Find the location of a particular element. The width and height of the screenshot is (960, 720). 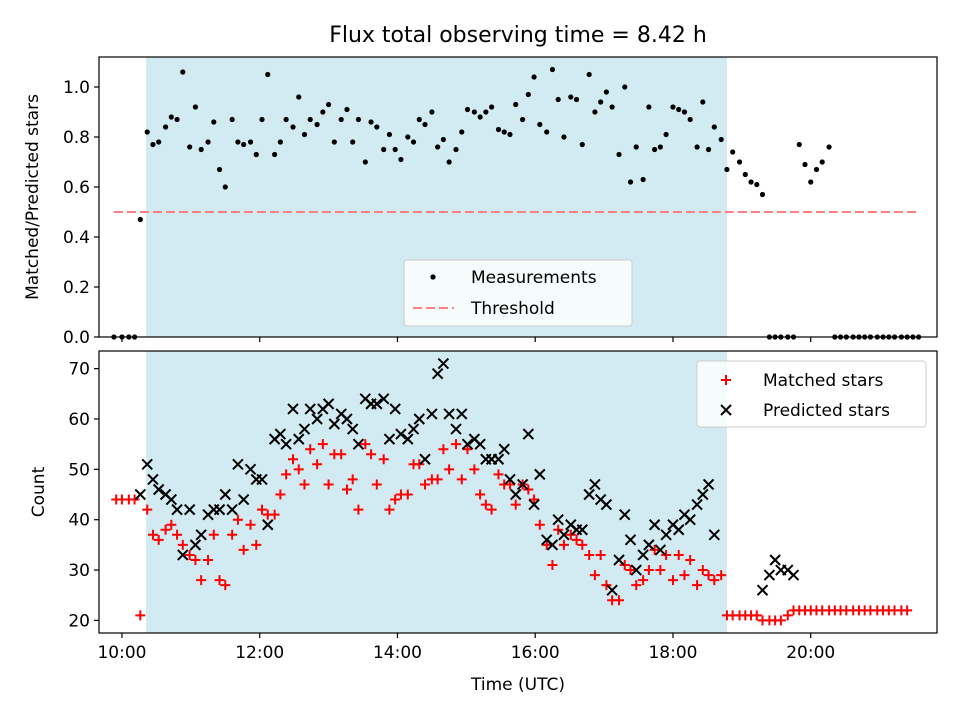

chart-title: Flux total observing time = 8.42 h is located at coordinates (518, 35).